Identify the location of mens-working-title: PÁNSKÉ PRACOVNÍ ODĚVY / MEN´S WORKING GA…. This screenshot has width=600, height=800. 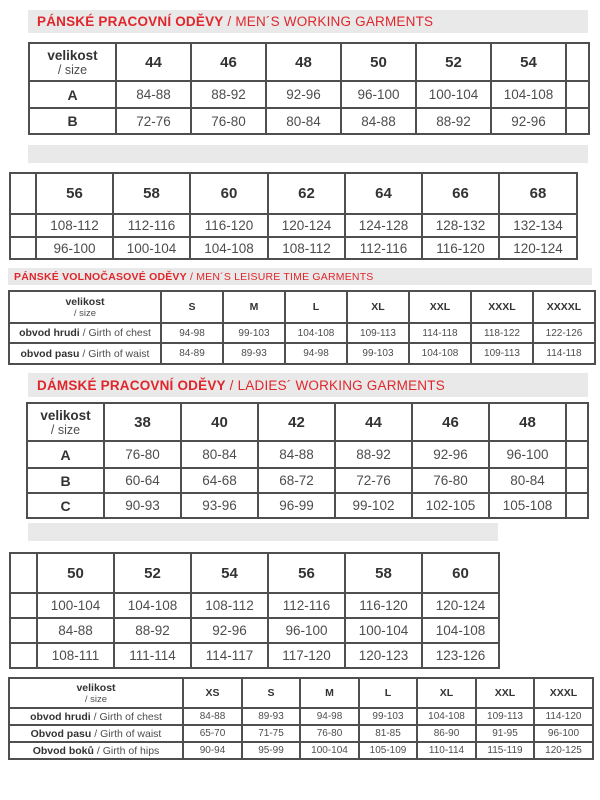
(308, 21).